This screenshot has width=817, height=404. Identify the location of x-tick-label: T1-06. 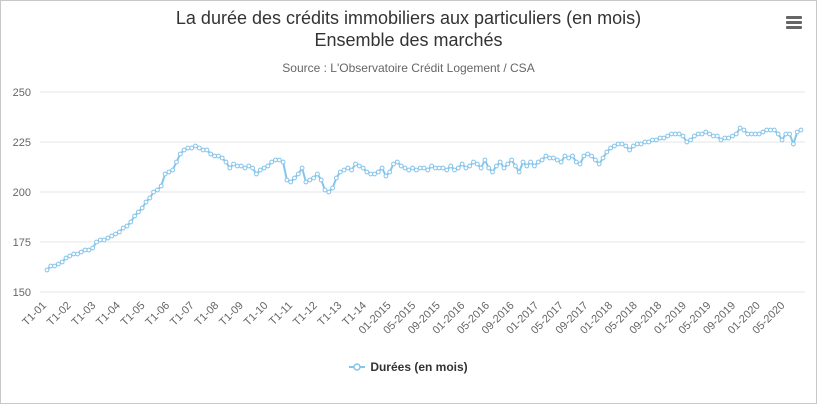
(157, 314).